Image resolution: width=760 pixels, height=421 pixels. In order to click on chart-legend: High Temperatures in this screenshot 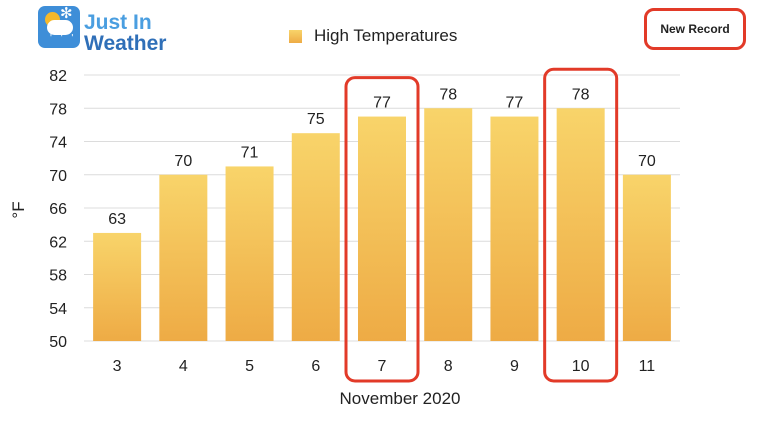, I will do `click(373, 36)`.